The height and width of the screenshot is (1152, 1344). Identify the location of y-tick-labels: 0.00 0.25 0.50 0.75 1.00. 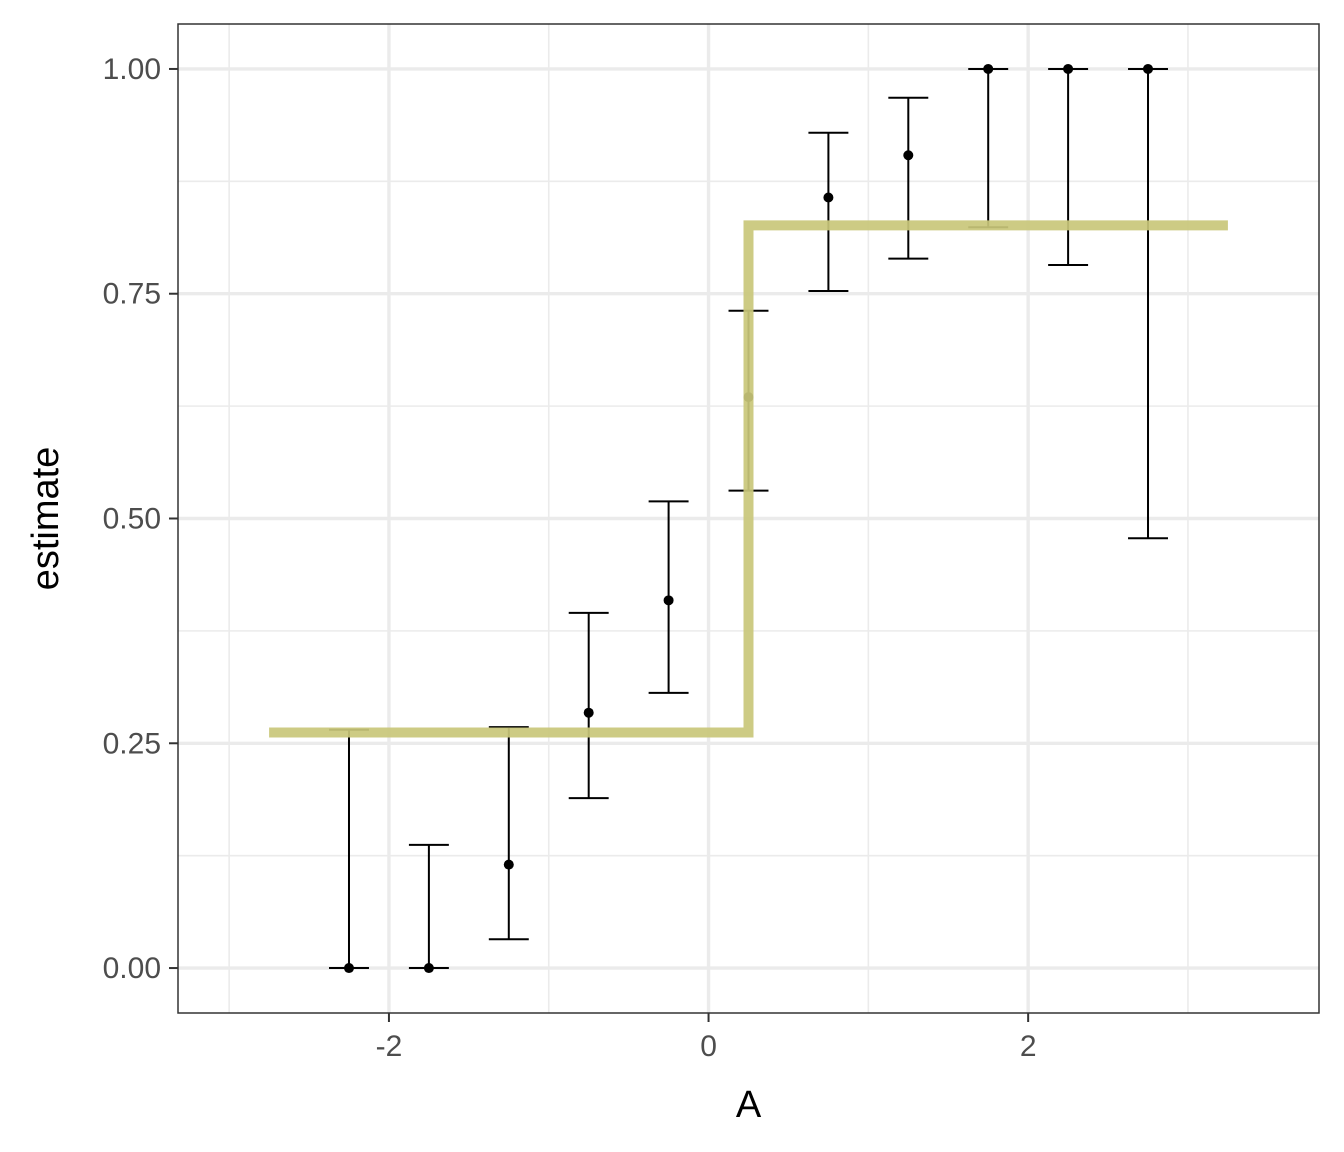
(132, 519).